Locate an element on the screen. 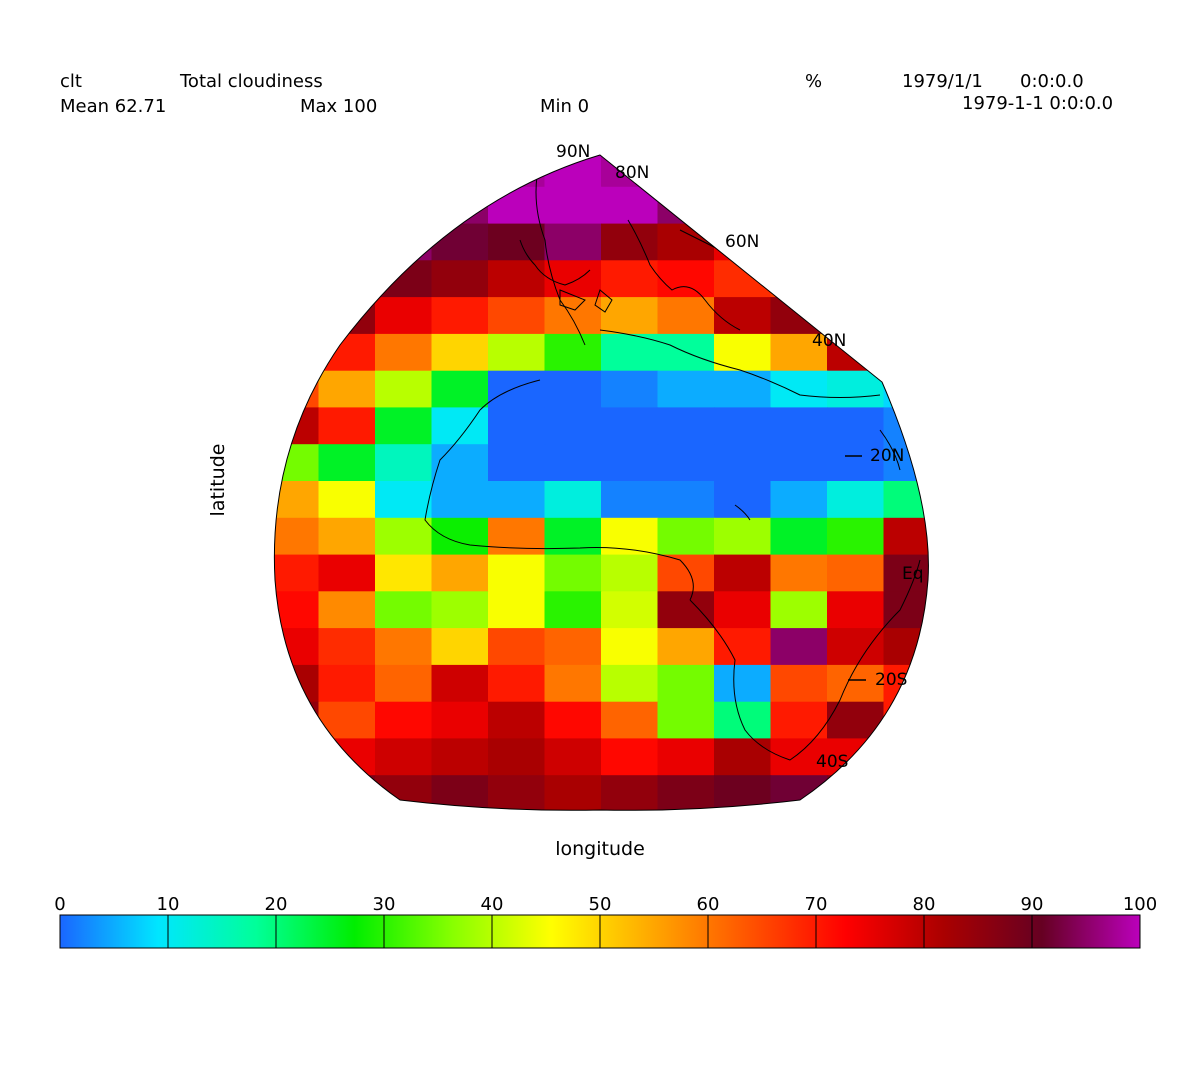 This screenshot has height=1091, width=1200. min-label: Min 0 is located at coordinates (565, 106).